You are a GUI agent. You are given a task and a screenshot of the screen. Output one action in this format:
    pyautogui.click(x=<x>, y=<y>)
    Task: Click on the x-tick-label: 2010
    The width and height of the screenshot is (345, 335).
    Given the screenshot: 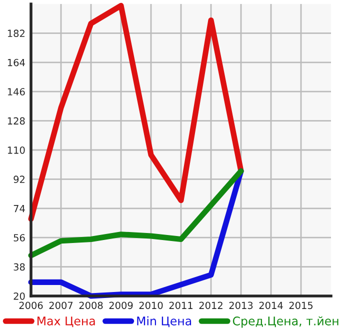 What is the action you would take?
    pyautogui.click(x=151, y=306)
    